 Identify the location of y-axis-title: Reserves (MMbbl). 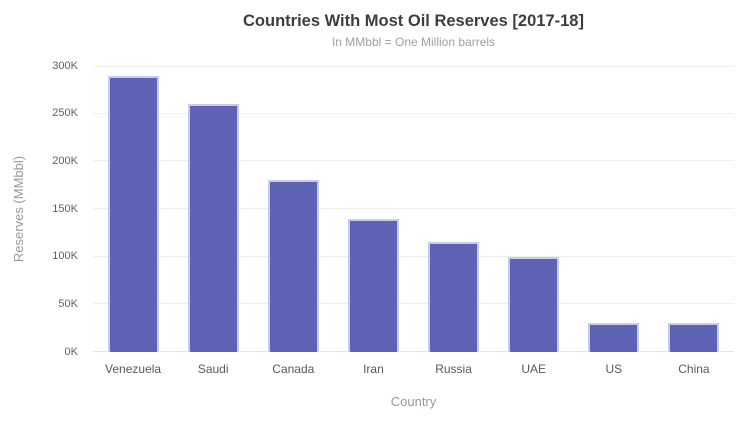
(18, 209).